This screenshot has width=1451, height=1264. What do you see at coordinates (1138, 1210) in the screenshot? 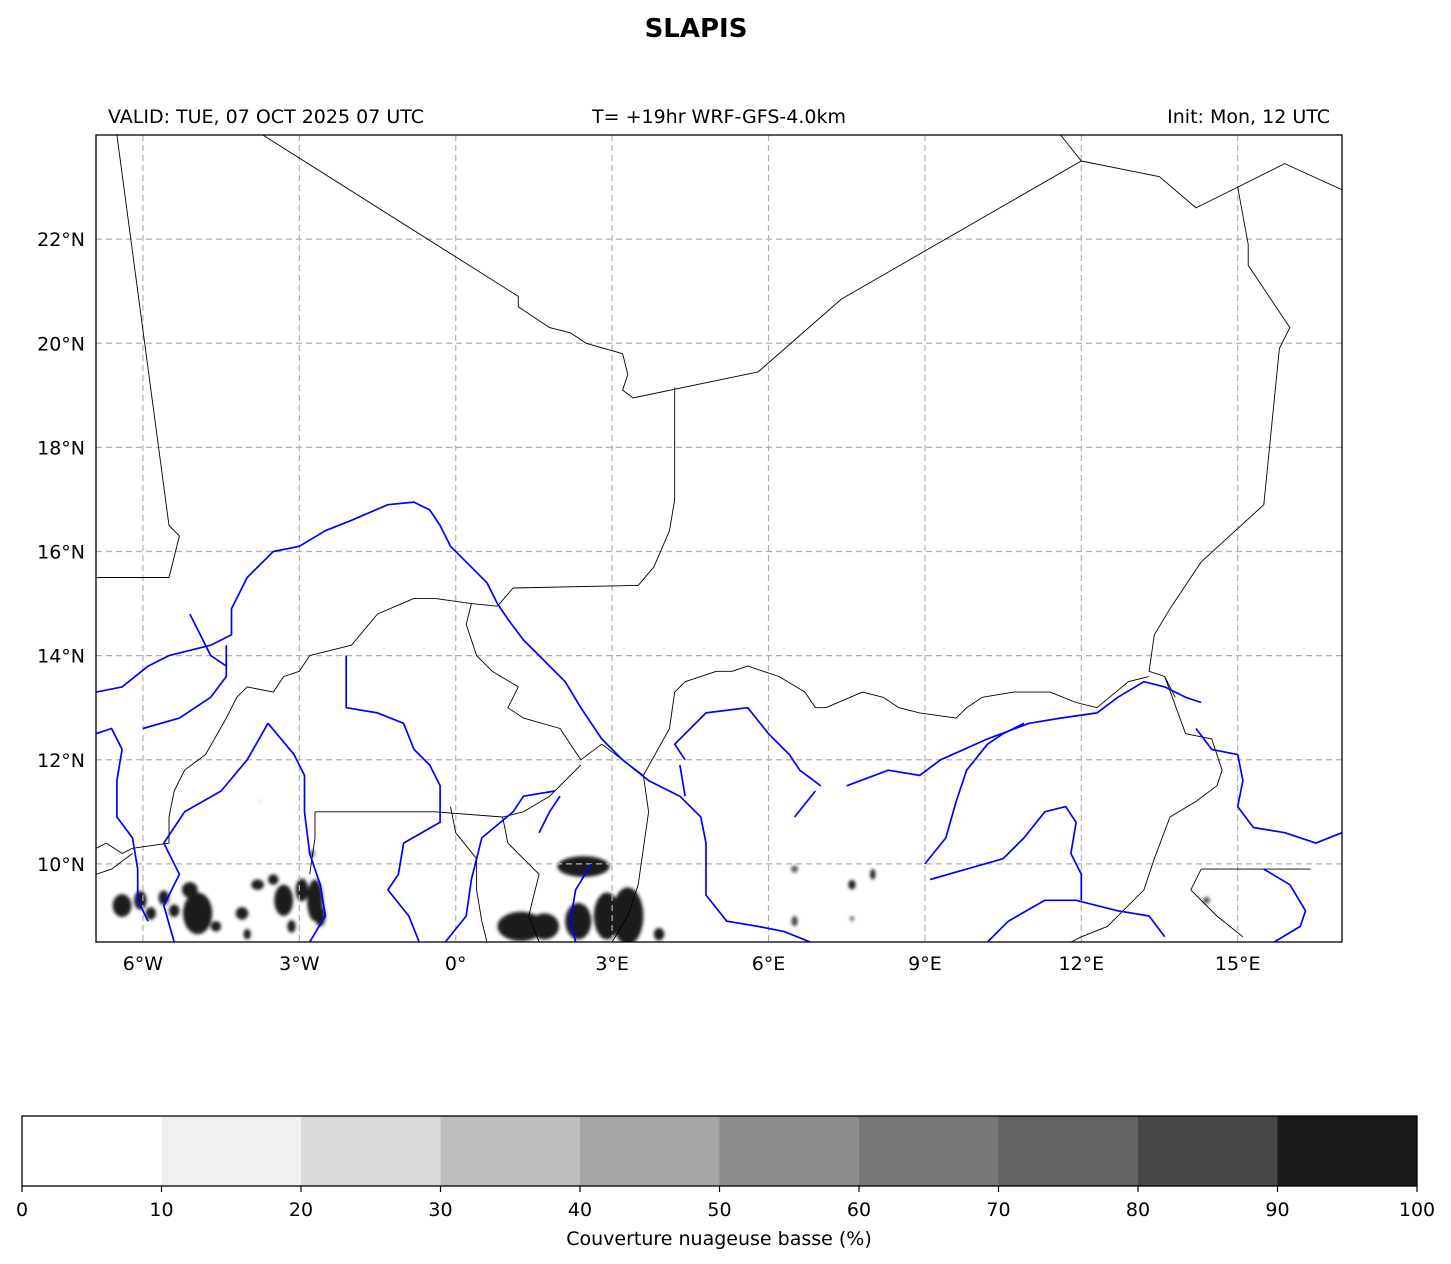
I see `colorbar-tick-label: 80` at bounding box center [1138, 1210].